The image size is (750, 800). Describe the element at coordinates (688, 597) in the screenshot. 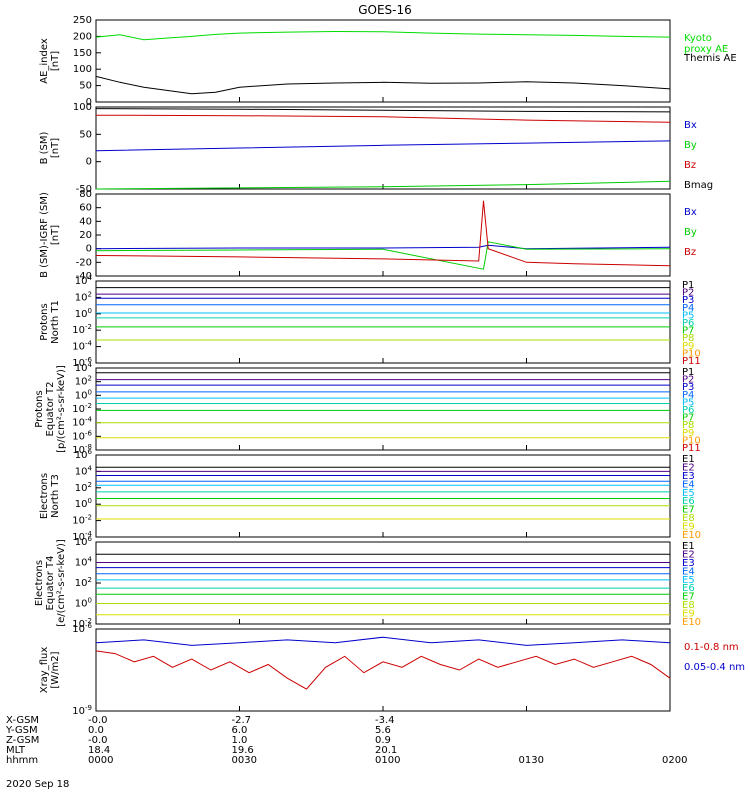

I see `legend-entry: E7` at that location.